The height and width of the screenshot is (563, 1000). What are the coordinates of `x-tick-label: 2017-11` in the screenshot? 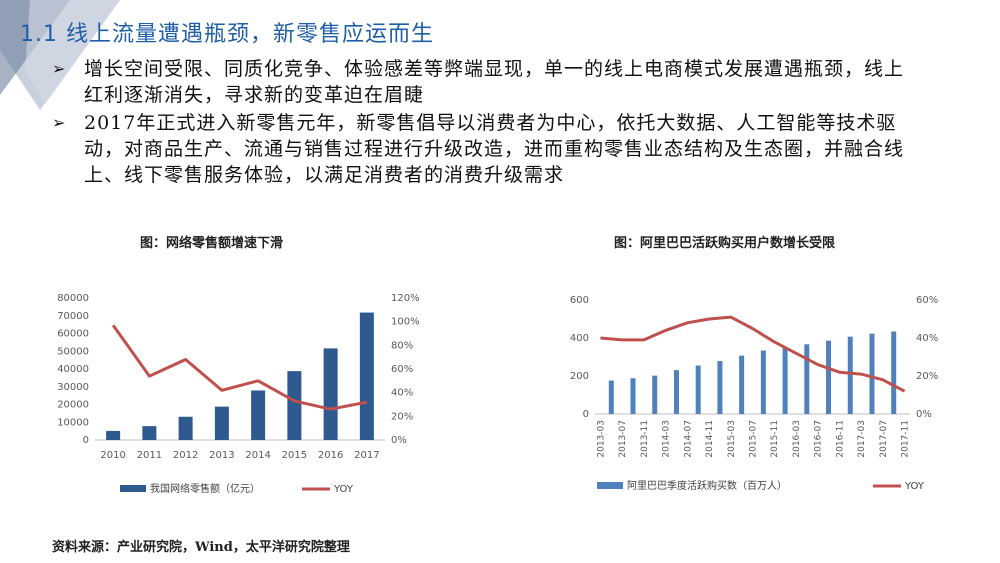 It's located at (906, 439).